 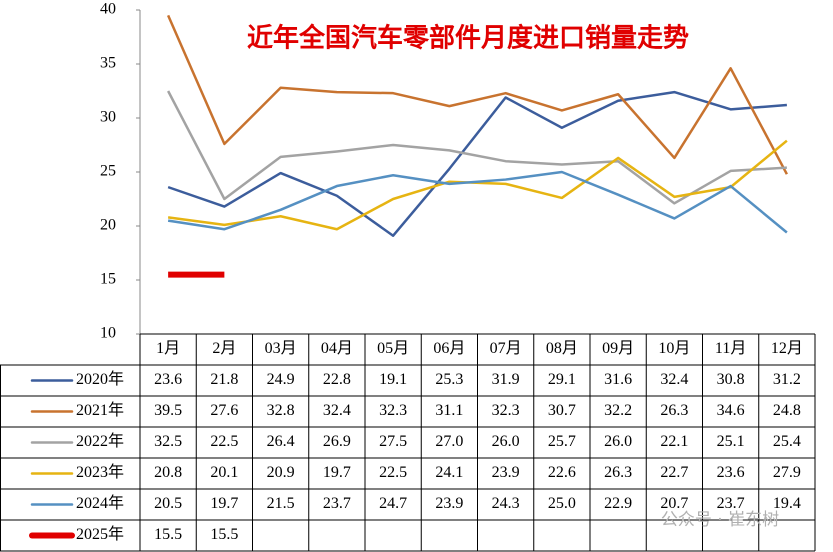 I want to click on x-tick-label: 03月, so click(x=281, y=348).